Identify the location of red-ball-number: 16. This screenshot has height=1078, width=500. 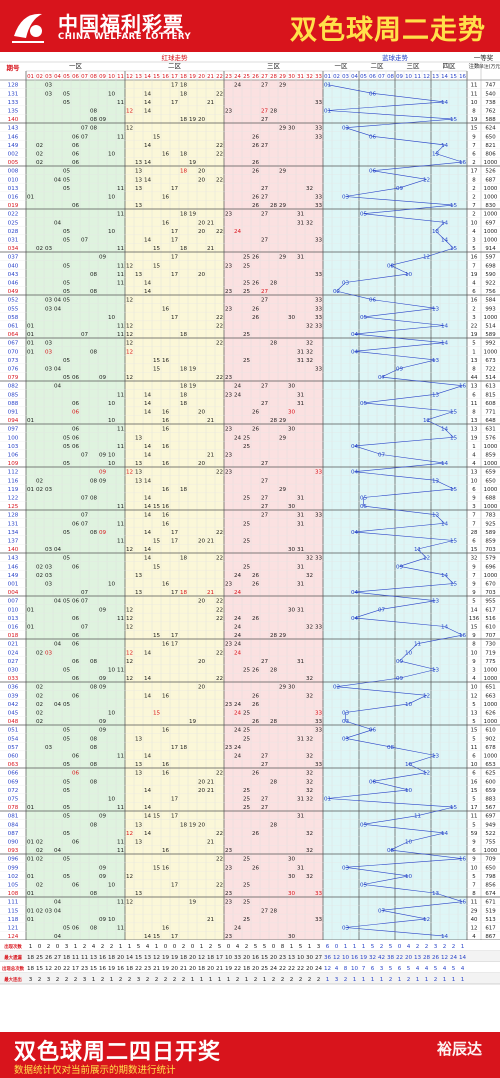
(166, 413).